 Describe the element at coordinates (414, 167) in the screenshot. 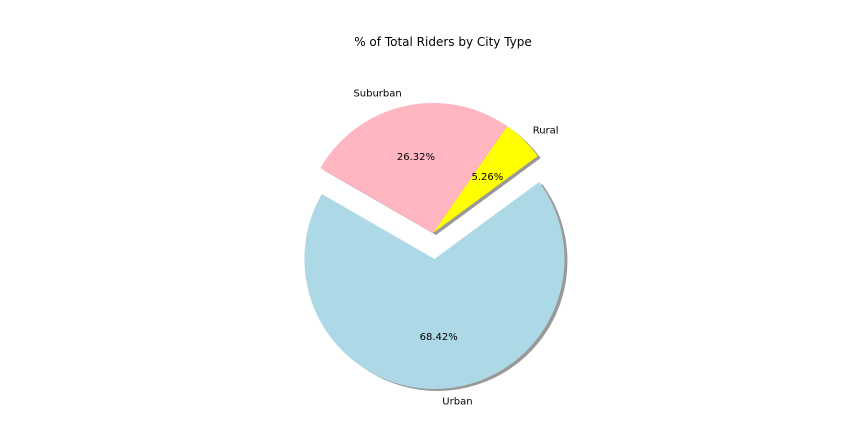

I see `slice-suburban` at that location.